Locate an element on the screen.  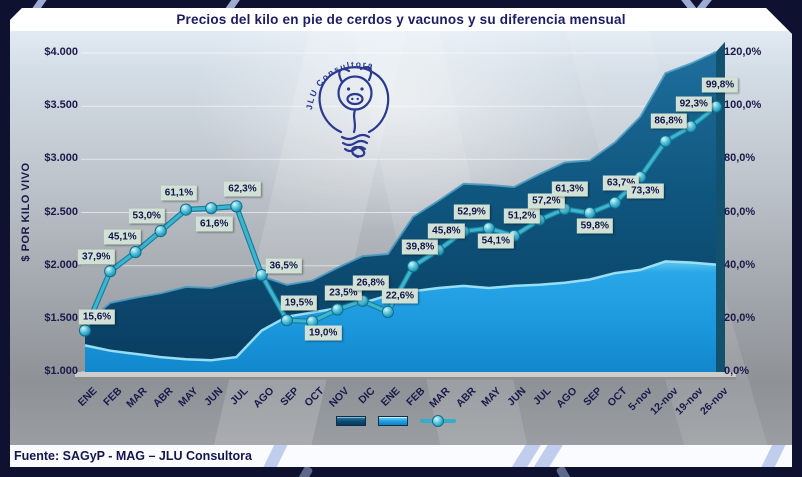
data-label: 92,3% is located at coordinates (693, 104).